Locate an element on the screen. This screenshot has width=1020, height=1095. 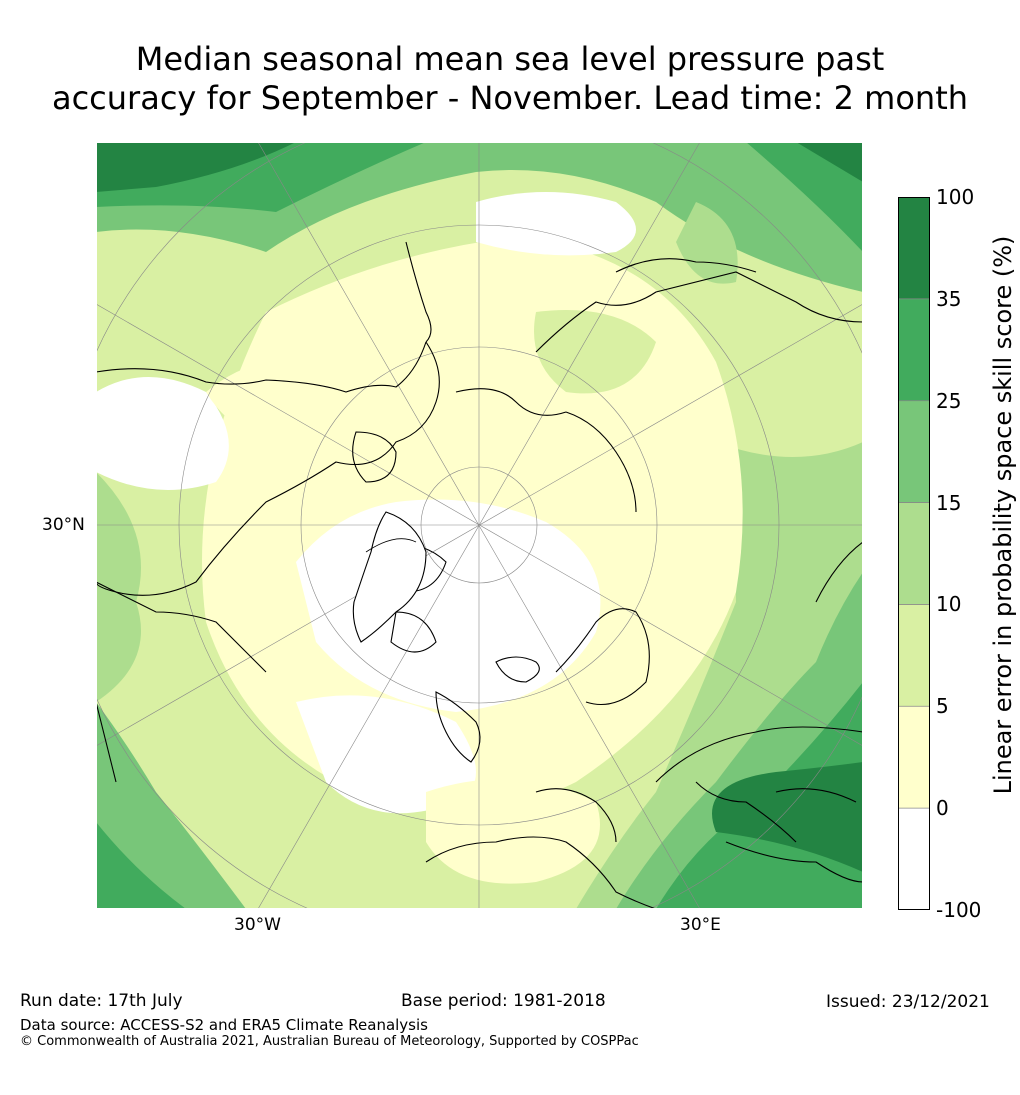
colorbar-tick-label: 15 is located at coordinates (949, 502).